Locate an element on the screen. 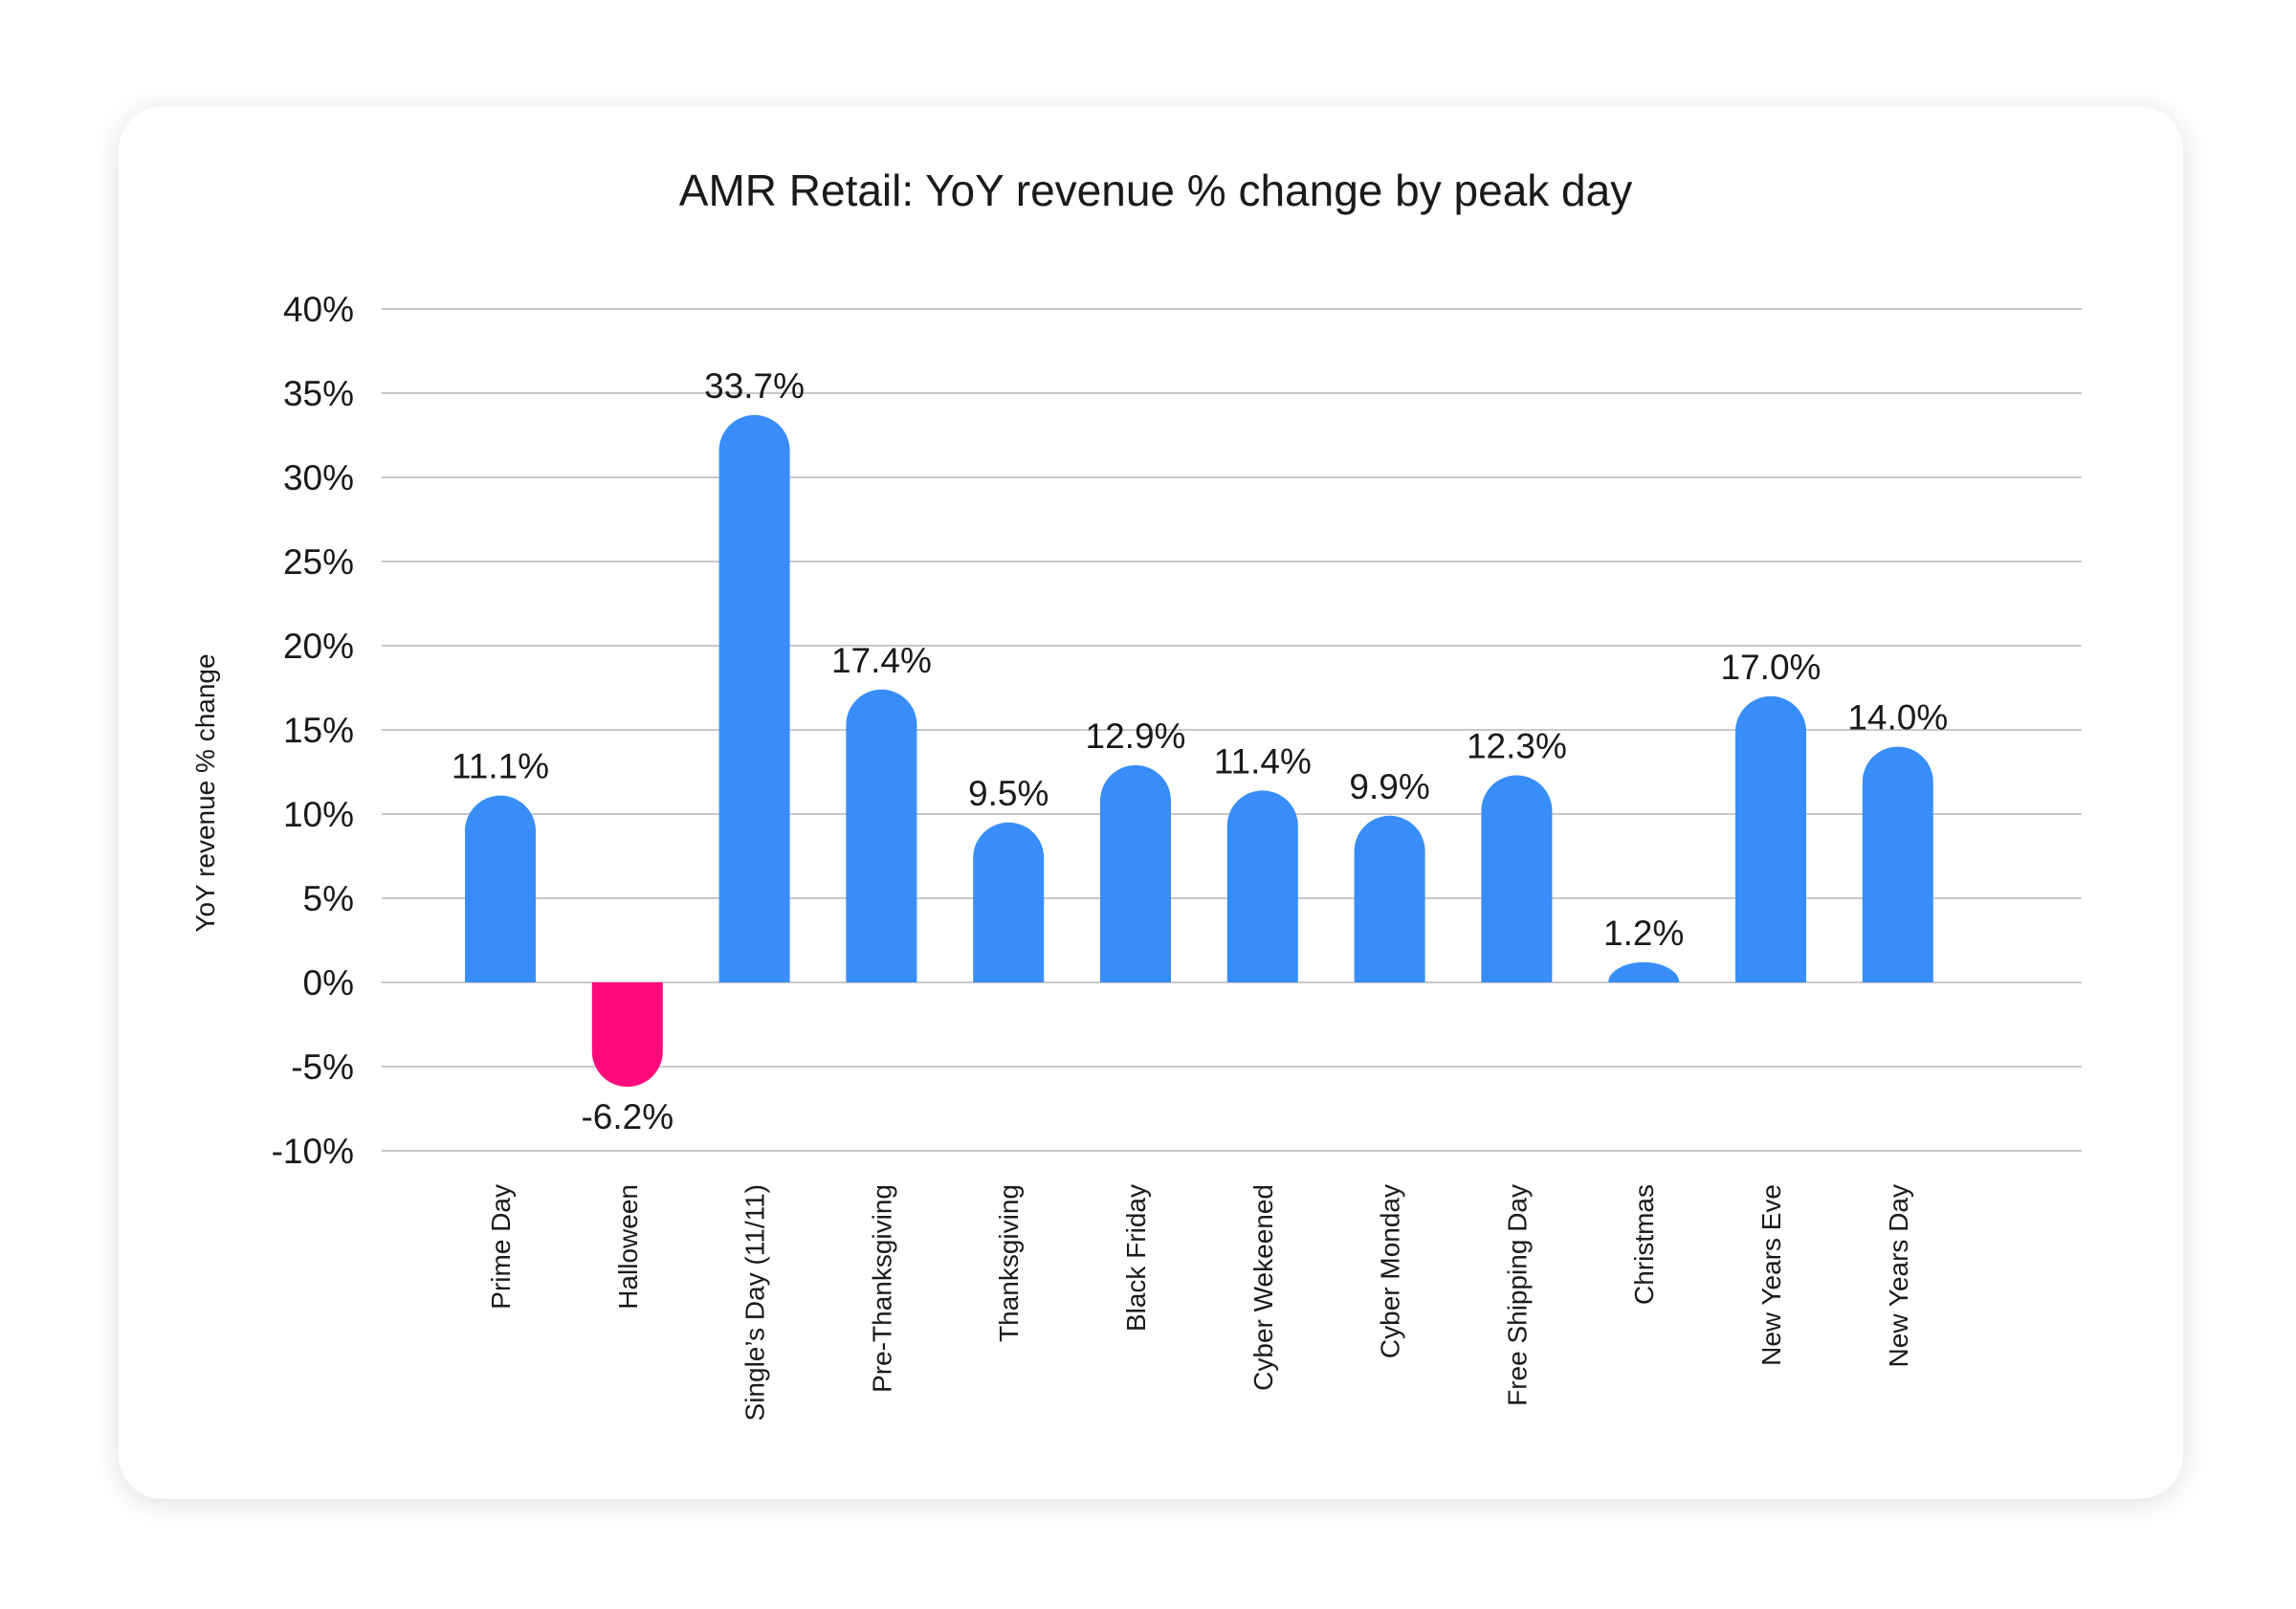 The height and width of the screenshot is (1609, 2296). x-tick-label: New Years Eve is located at coordinates (1771, 1275).